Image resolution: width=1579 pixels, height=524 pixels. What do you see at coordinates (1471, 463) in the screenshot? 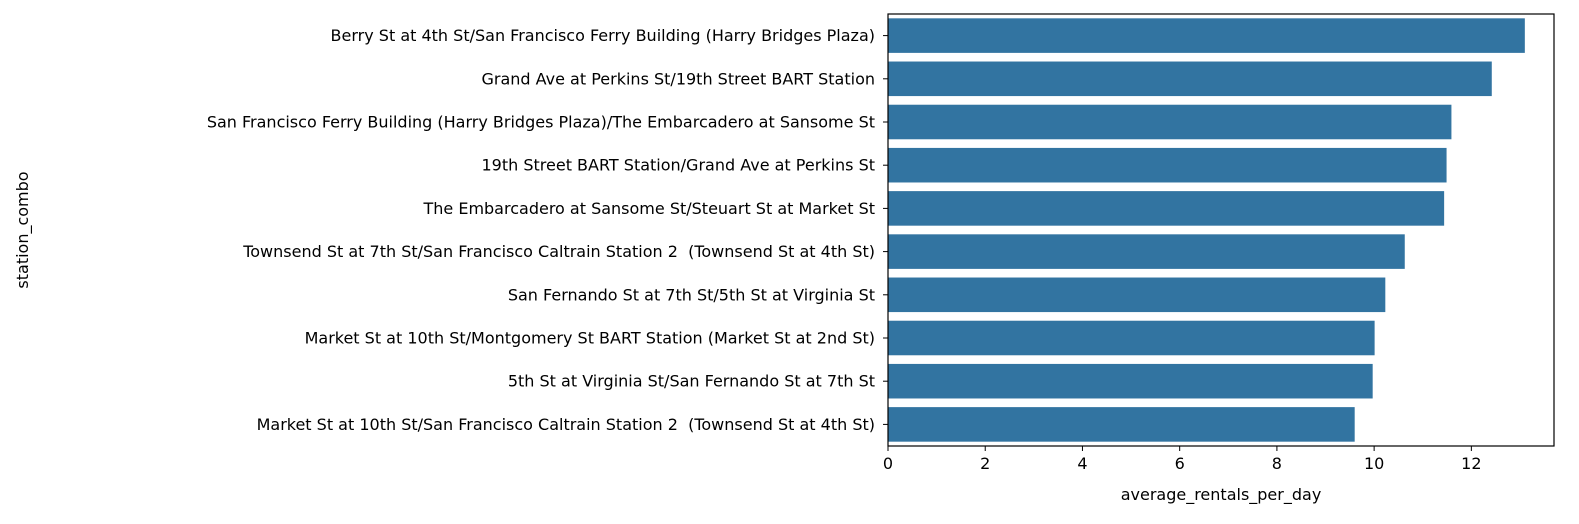
I see `x-tick-label: 12` at bounding box center [1471, 463].